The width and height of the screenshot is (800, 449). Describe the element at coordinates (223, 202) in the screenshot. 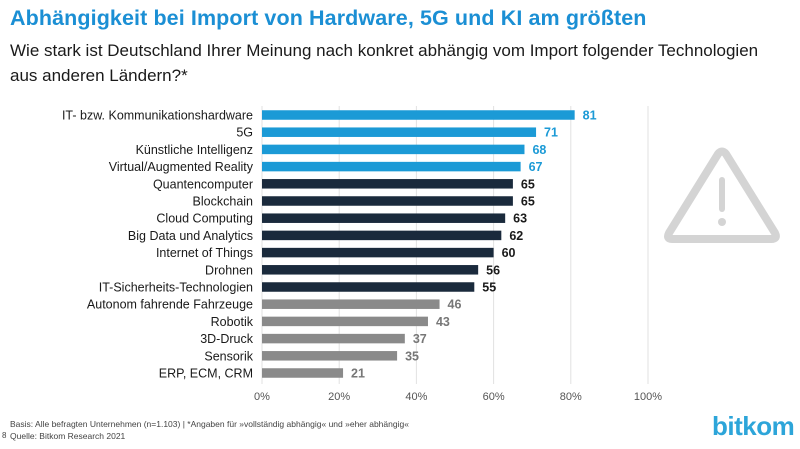

I see `category-label: Blockchain` at that location.